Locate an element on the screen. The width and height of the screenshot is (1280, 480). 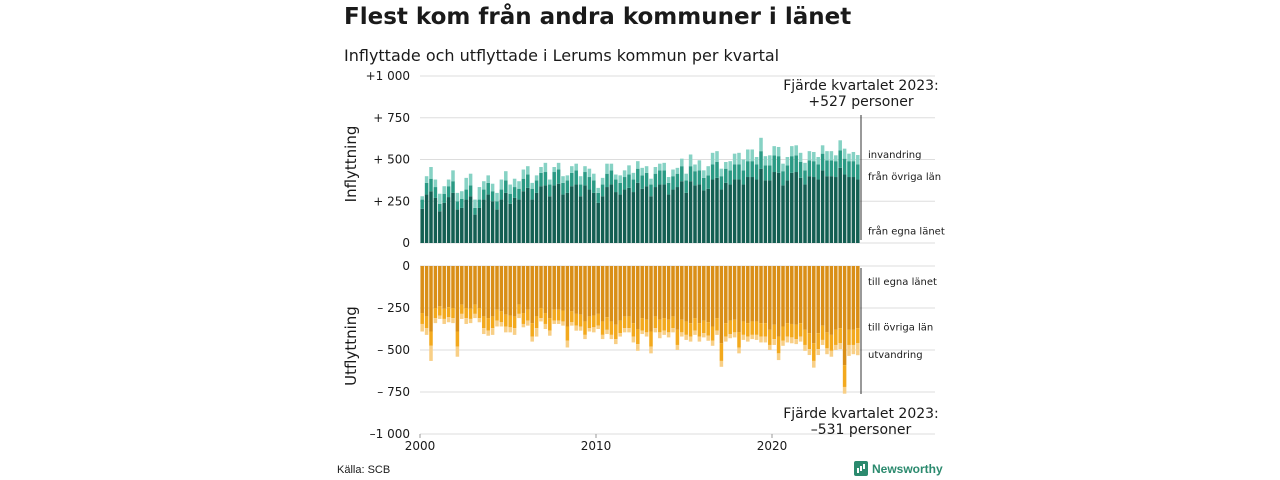
outflow-bars is located at coordinates (640, 330).